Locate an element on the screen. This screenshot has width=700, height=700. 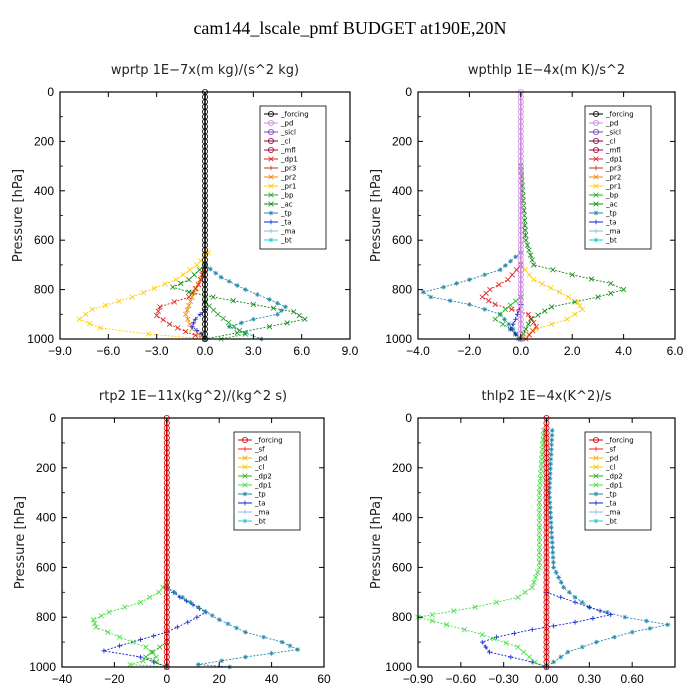
legend-label: _ta is located at coordinates (286, 223).